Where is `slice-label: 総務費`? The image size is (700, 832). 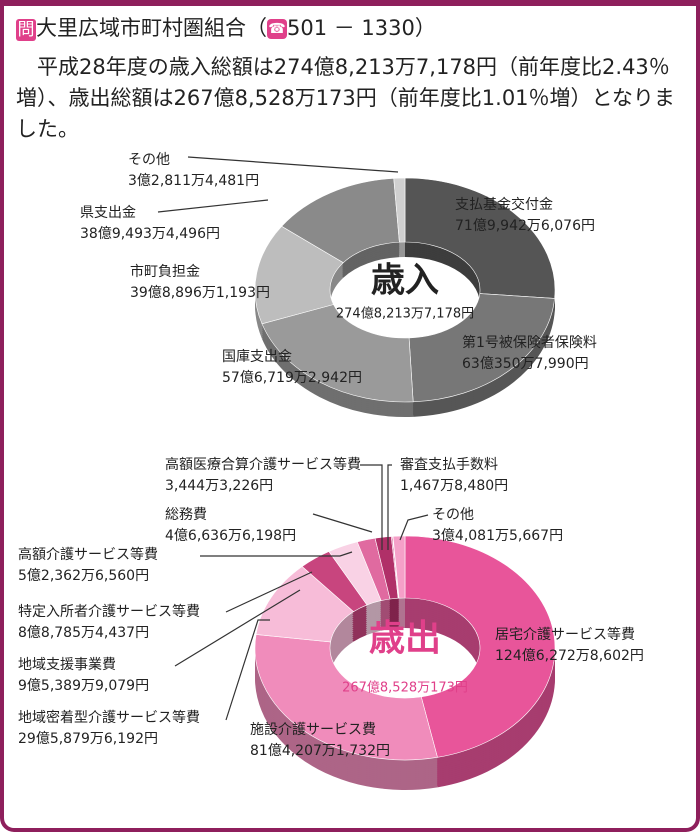
slice-label: 総務費 is located at coordinates (186, 515).